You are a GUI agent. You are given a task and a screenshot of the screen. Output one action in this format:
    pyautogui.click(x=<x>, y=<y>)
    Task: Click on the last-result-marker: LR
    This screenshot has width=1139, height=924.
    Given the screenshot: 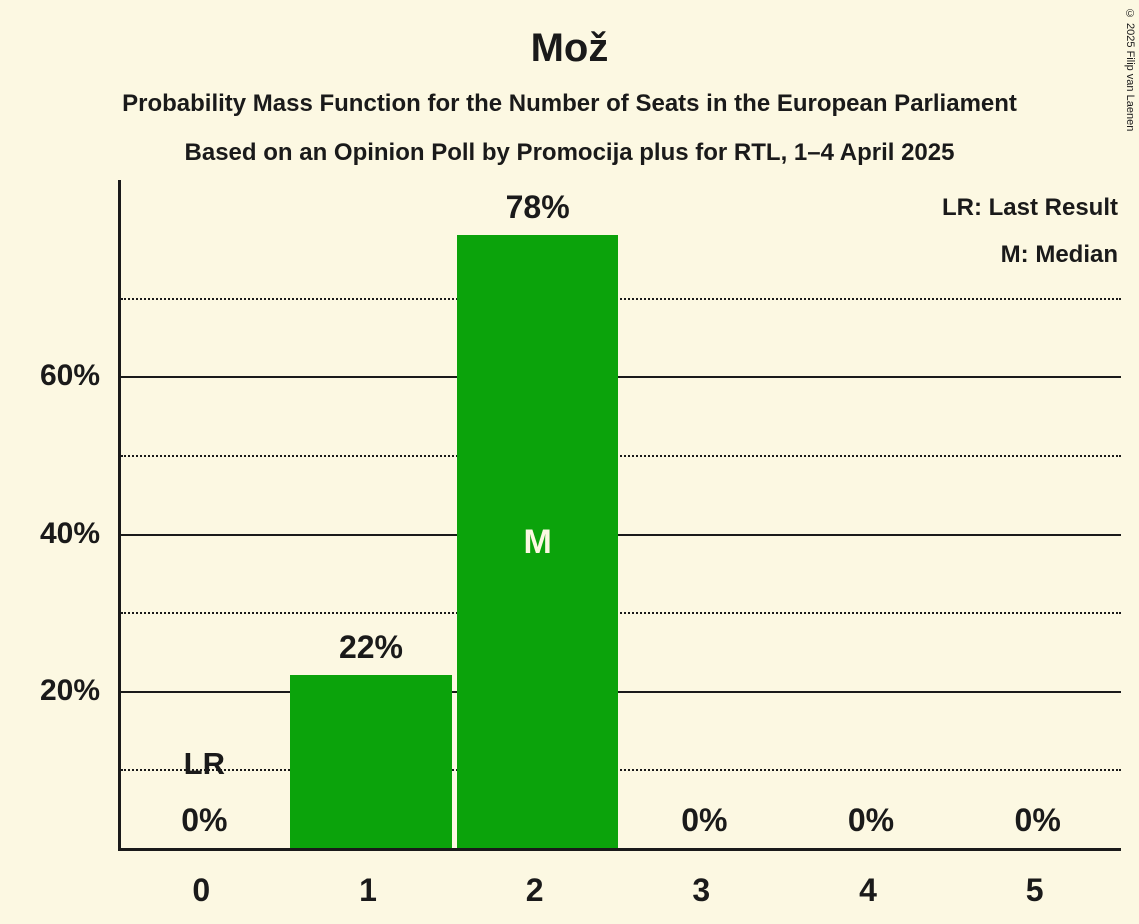 What is the action you would take?
    pyautogui.click(x=204, y=763)
    